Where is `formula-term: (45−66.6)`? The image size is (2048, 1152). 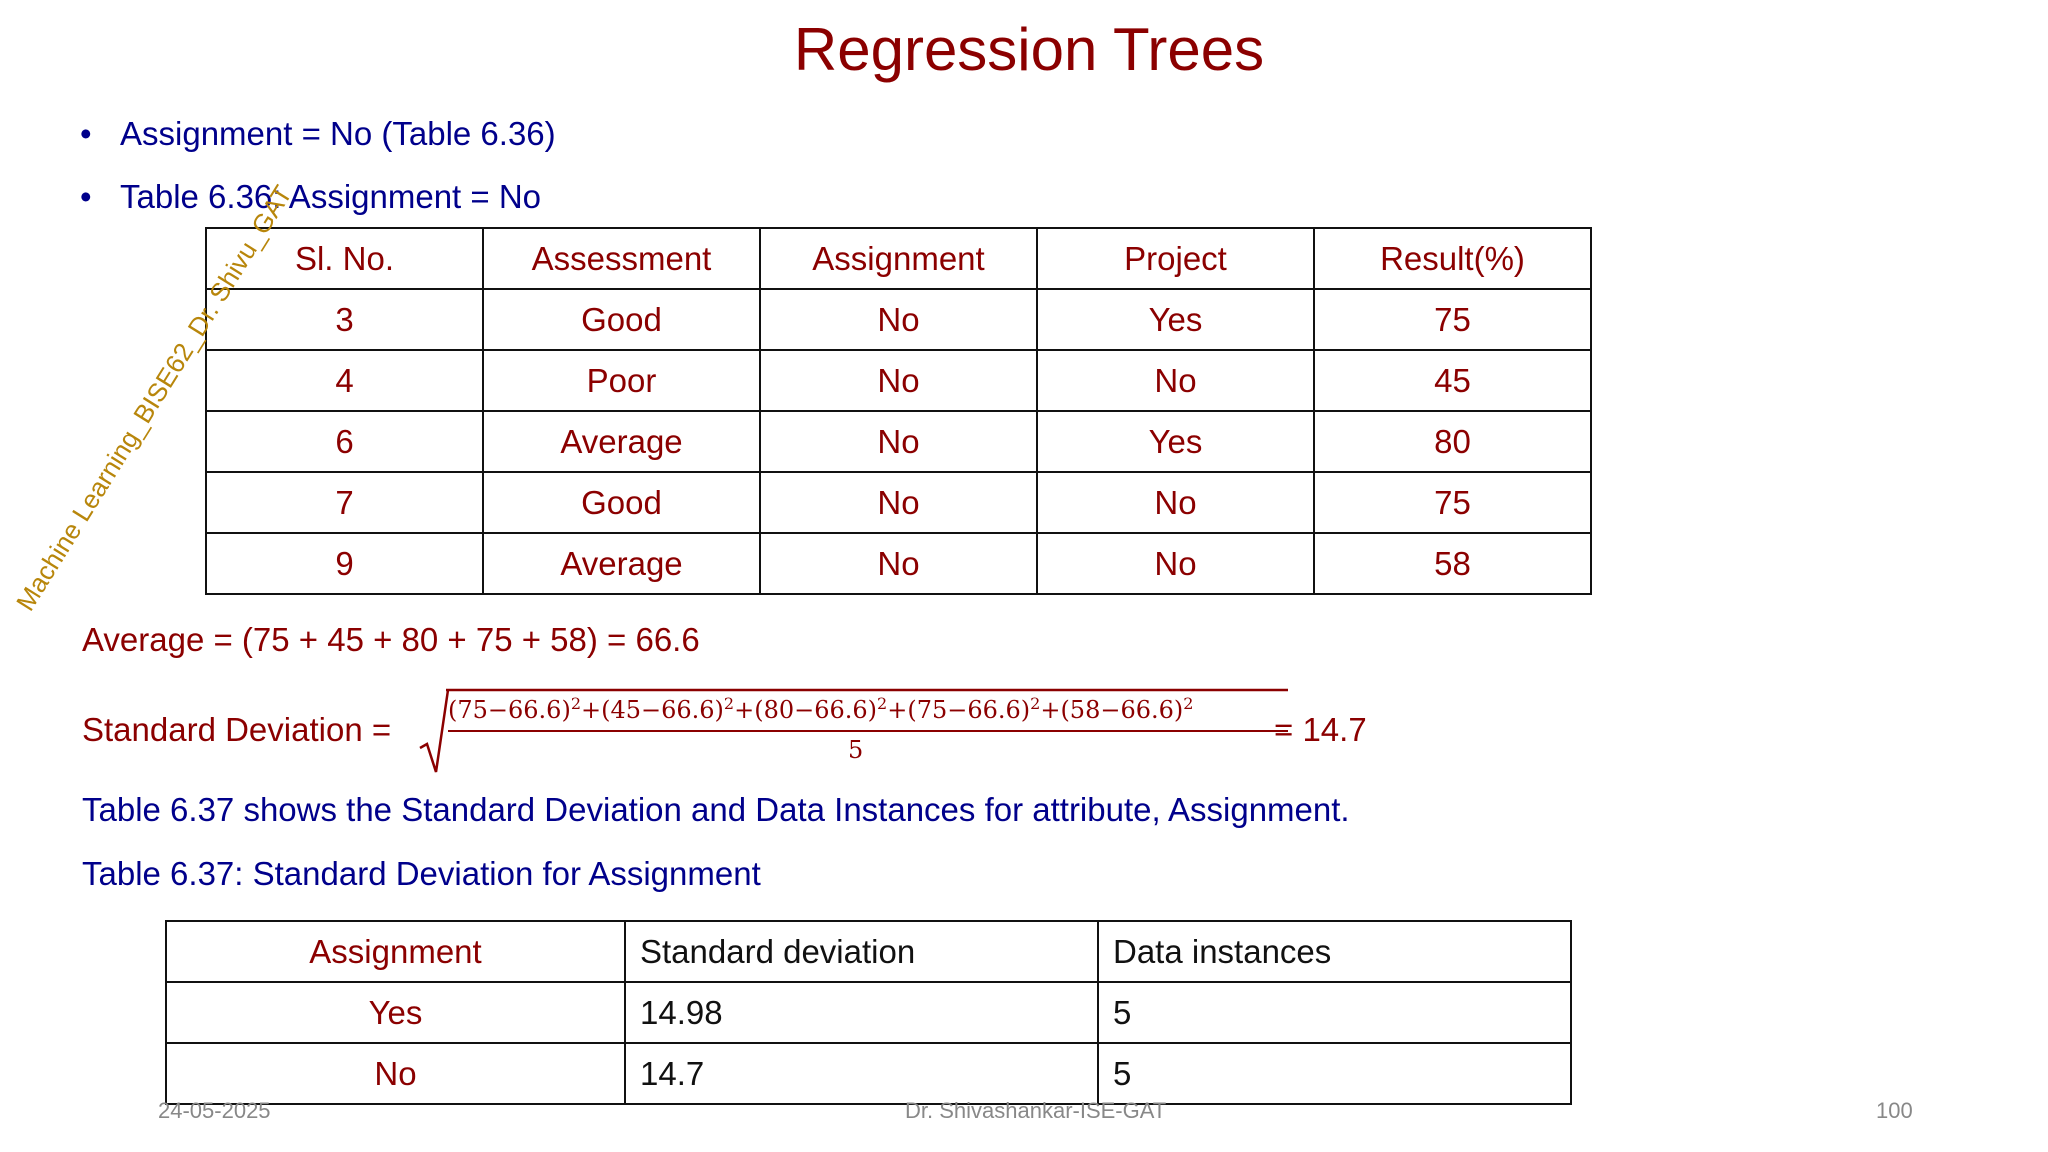
formula-term: (45−66.6) is located at coordinates (662, 710).